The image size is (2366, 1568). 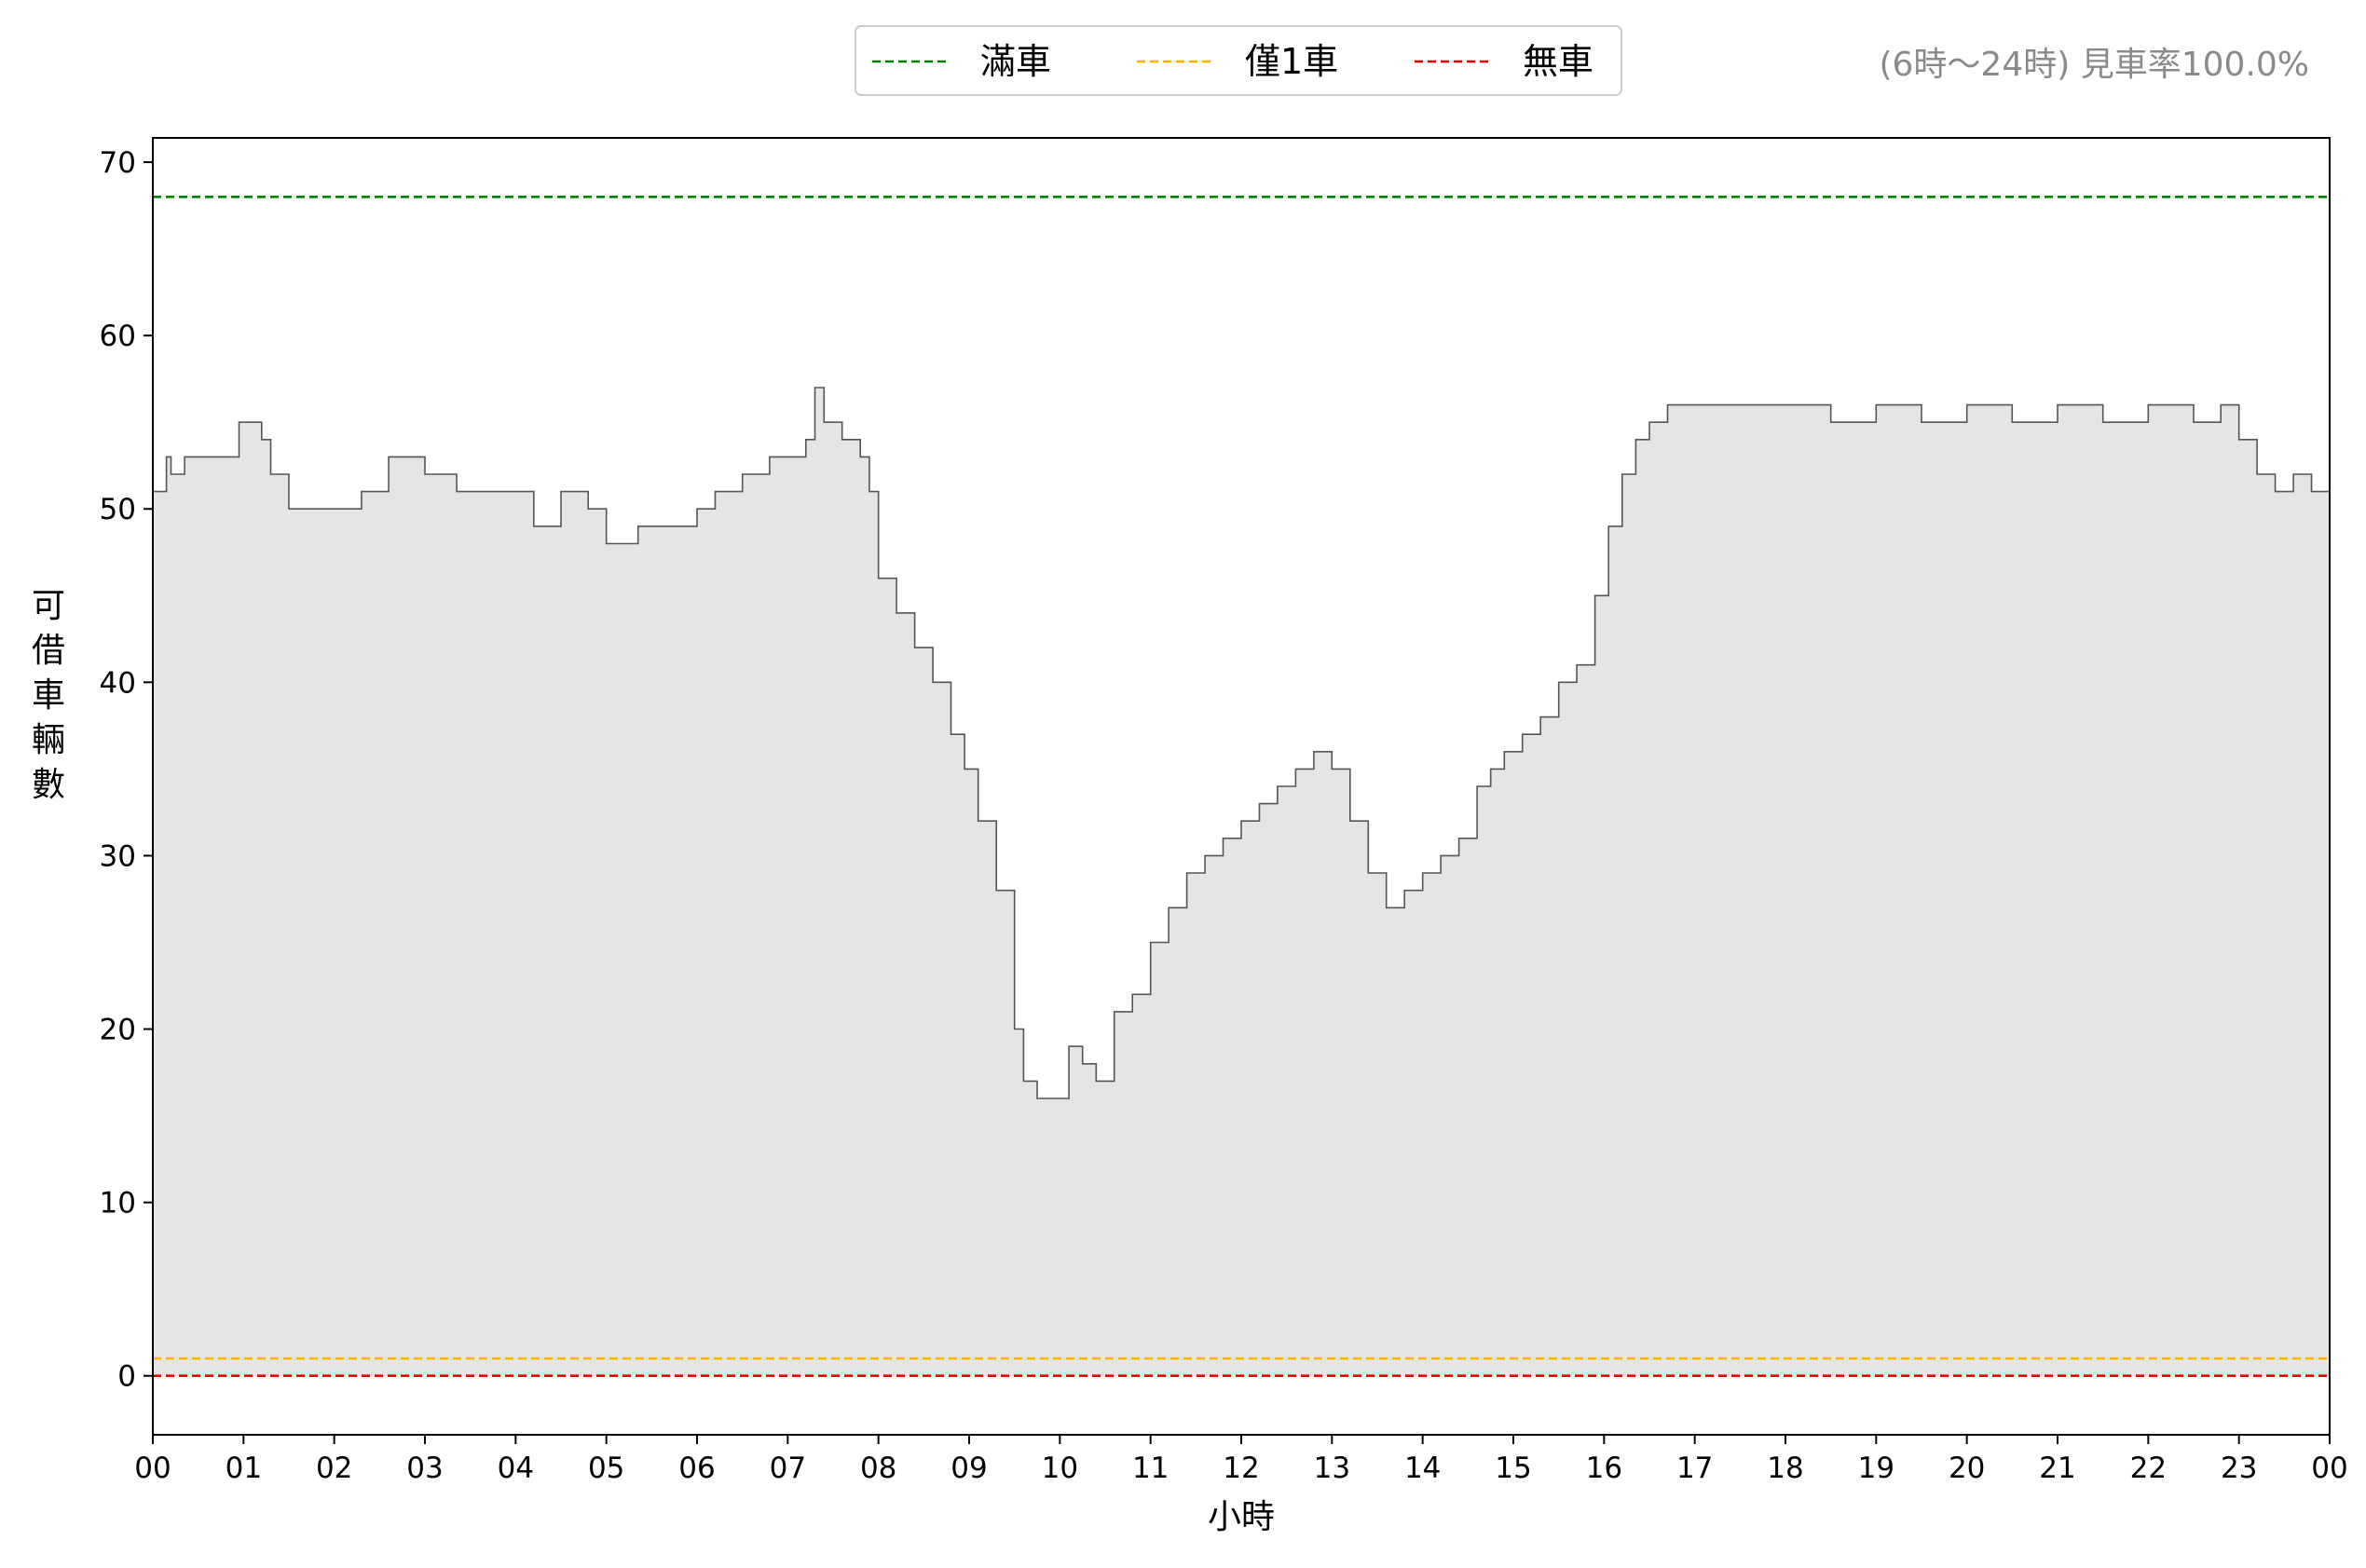 I want to click on x-tick-label-2: 02, so click(x=334, y=1468).